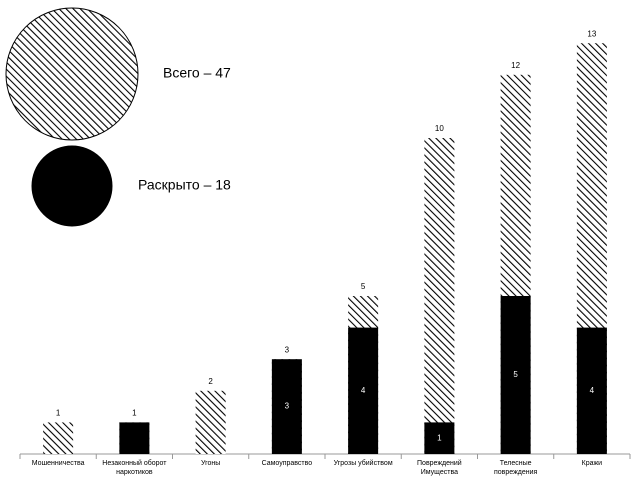 Image resolution: width=640 pixels, height=477 pixels. What do you see at coordinates (287, 463) in the screenshot?
I see `x-tick-label: Самоуправство` at bounding box center [287, 463].